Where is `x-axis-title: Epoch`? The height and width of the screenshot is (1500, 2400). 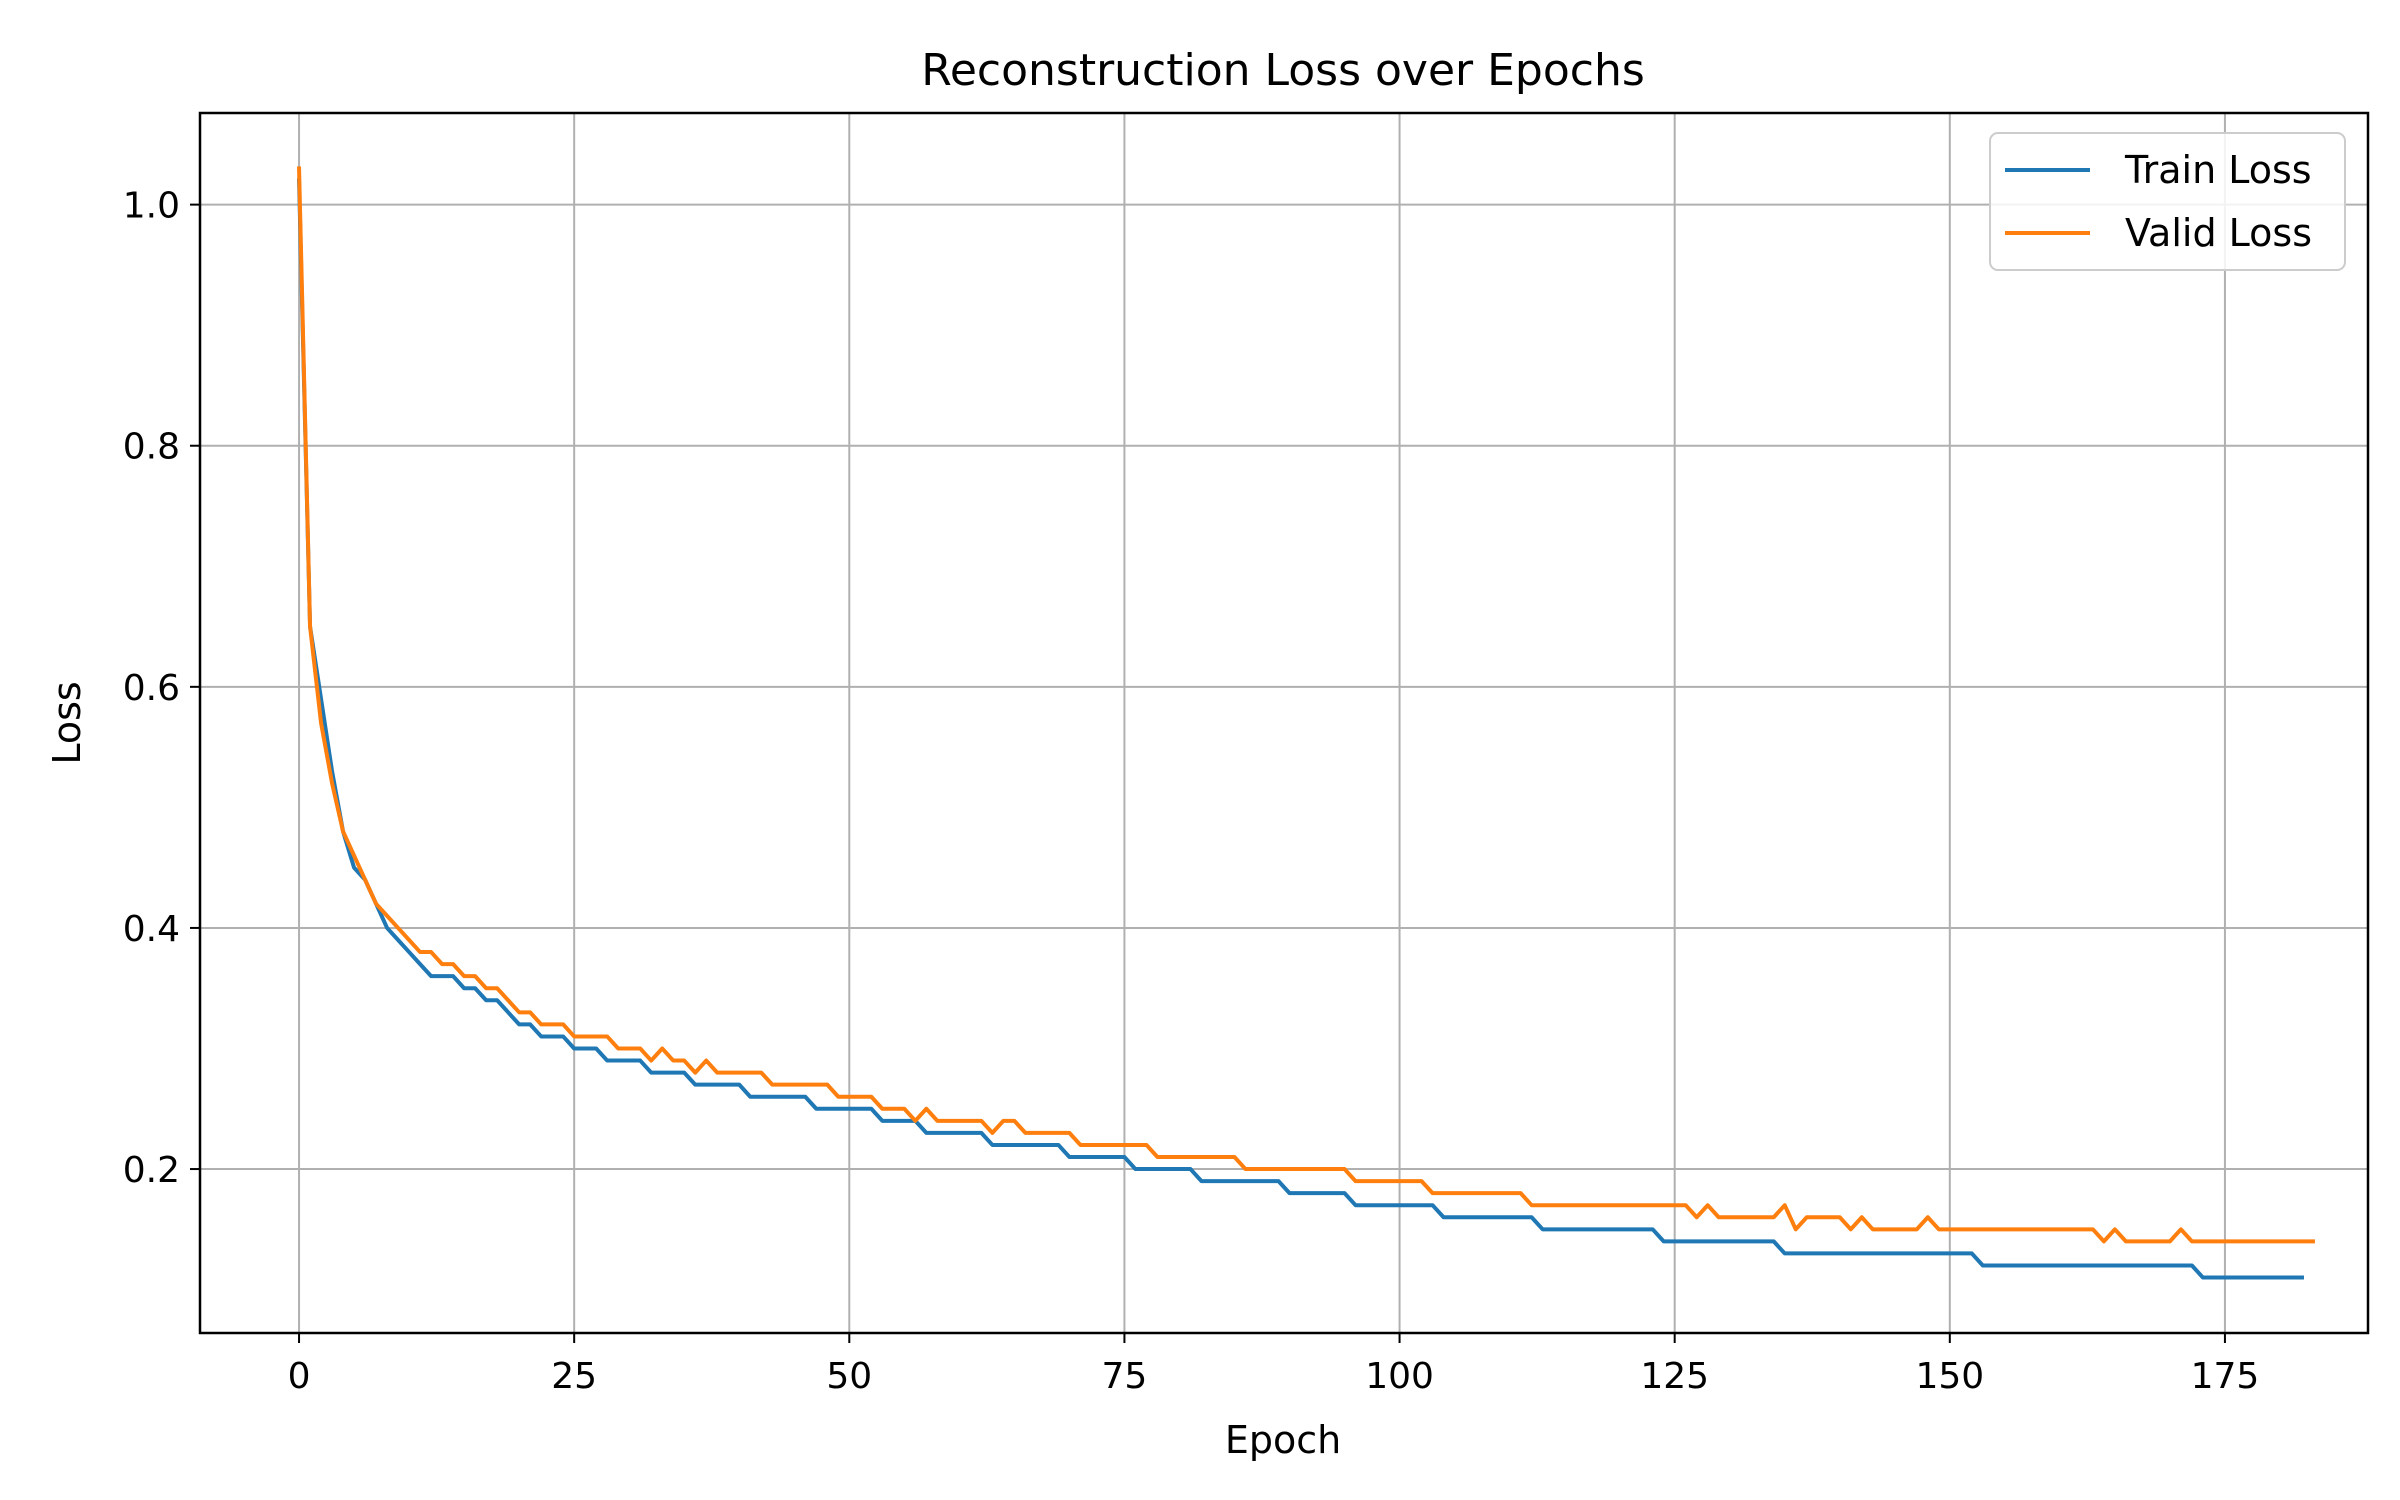
x-axis-title: Epoch is located at coordinates (1283, 1440).